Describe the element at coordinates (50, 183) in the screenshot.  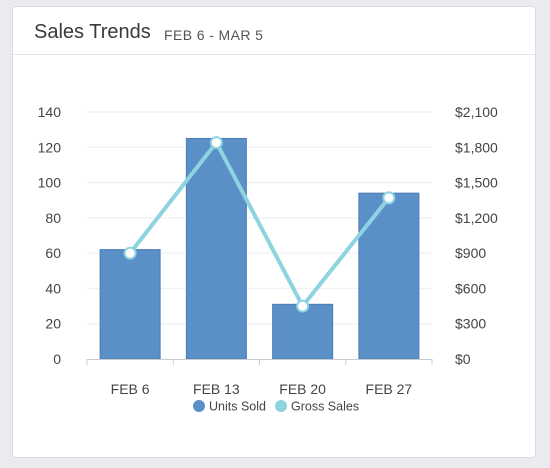
I see `left-y-tick-label: 100` at that location.